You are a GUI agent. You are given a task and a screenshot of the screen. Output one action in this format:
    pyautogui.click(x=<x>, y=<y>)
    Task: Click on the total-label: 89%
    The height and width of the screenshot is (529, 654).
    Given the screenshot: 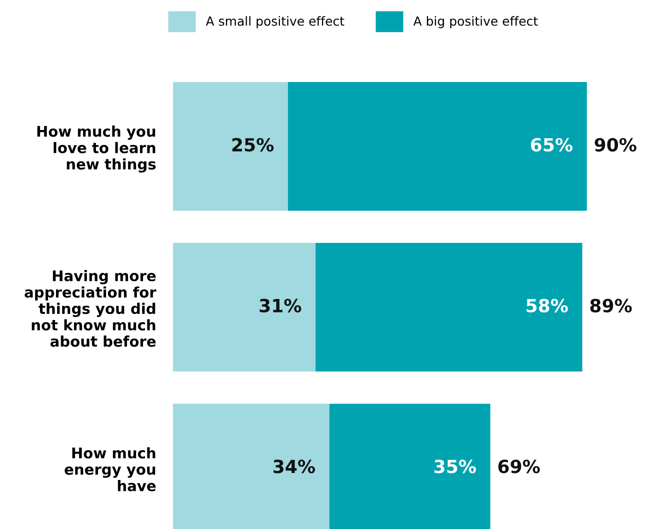 What is the action you would take?
    pyautogui.click(x=611, y=305)
    